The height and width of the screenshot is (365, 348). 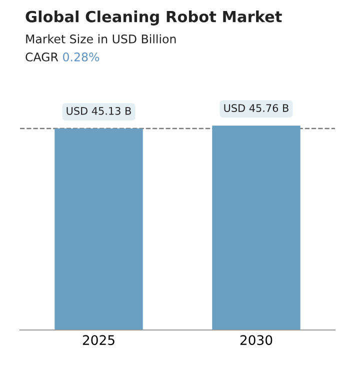 I want to click on text: USD 45.76 B, so click(x=256, y=108).